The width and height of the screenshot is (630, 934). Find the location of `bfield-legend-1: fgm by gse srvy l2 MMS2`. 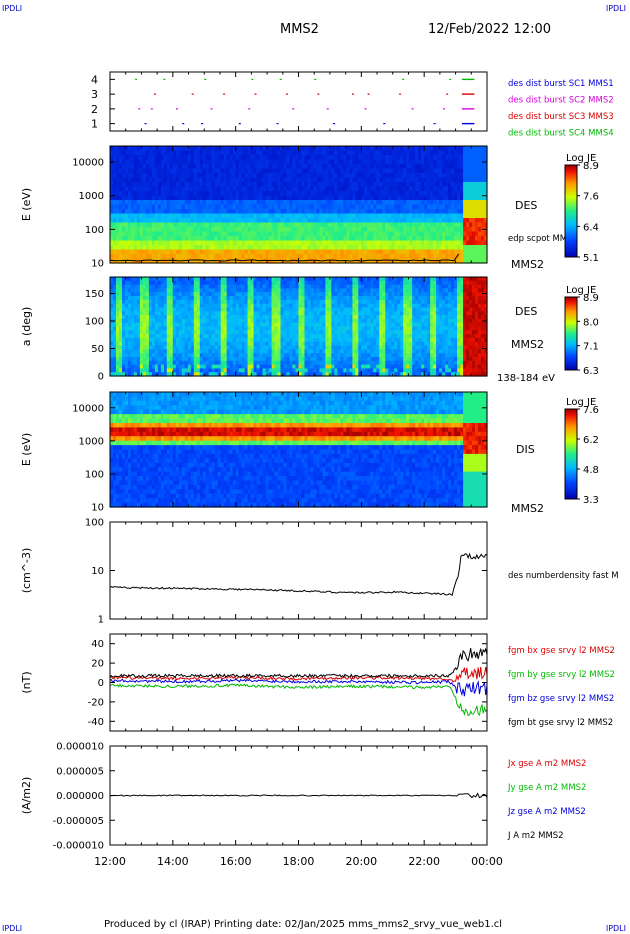

bfield-legend-1: fgm by gse srvy l2 MMS2 is located at coordinates (561, 675).